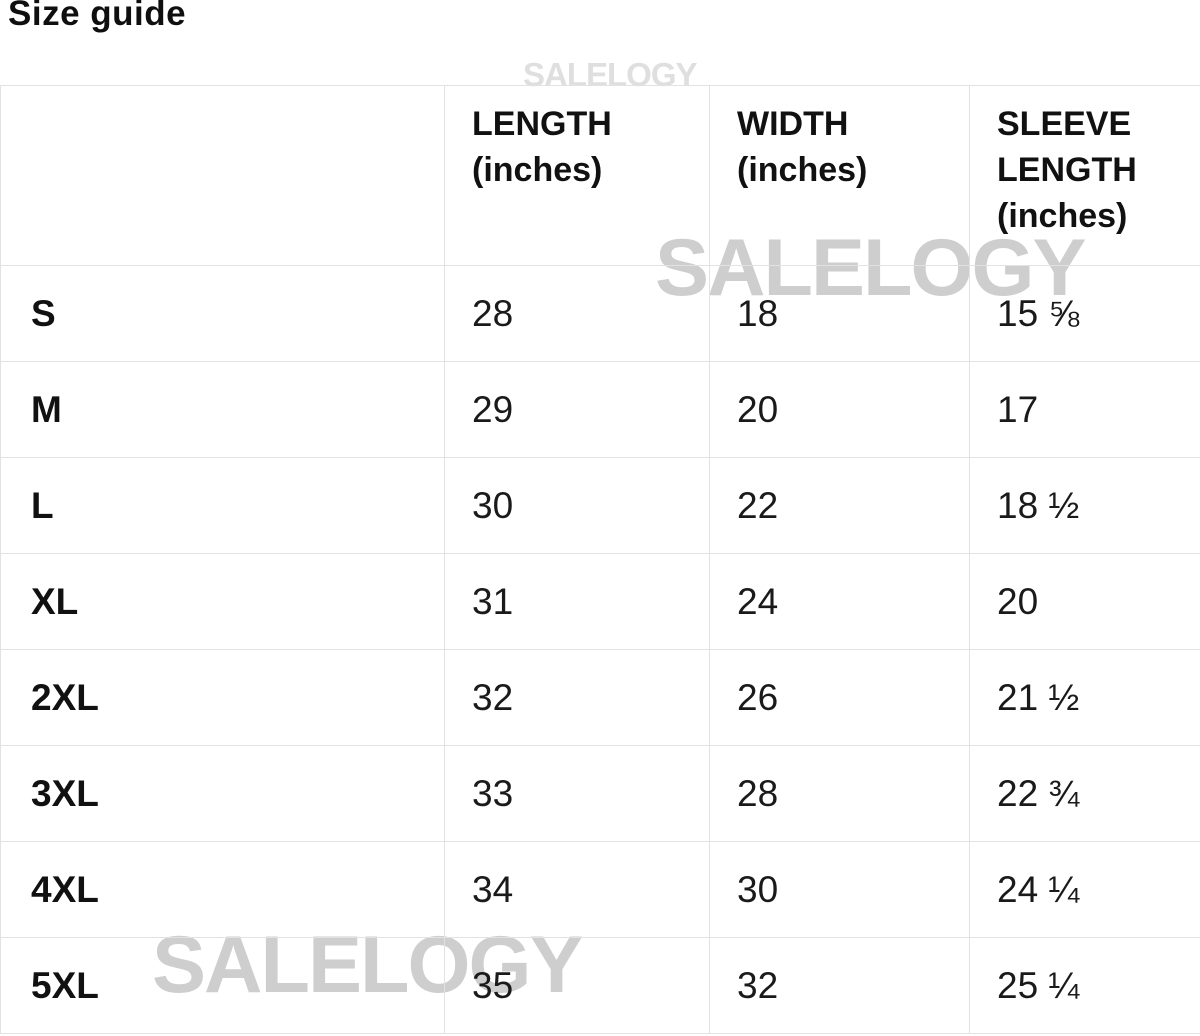 The width and height of the screenshot is (1200, 1036). What do you see at coordinates (1038, 313) in the screenshot?
I see `sleeve-value: 15 ⅝` at bounding box center [1038, 313].